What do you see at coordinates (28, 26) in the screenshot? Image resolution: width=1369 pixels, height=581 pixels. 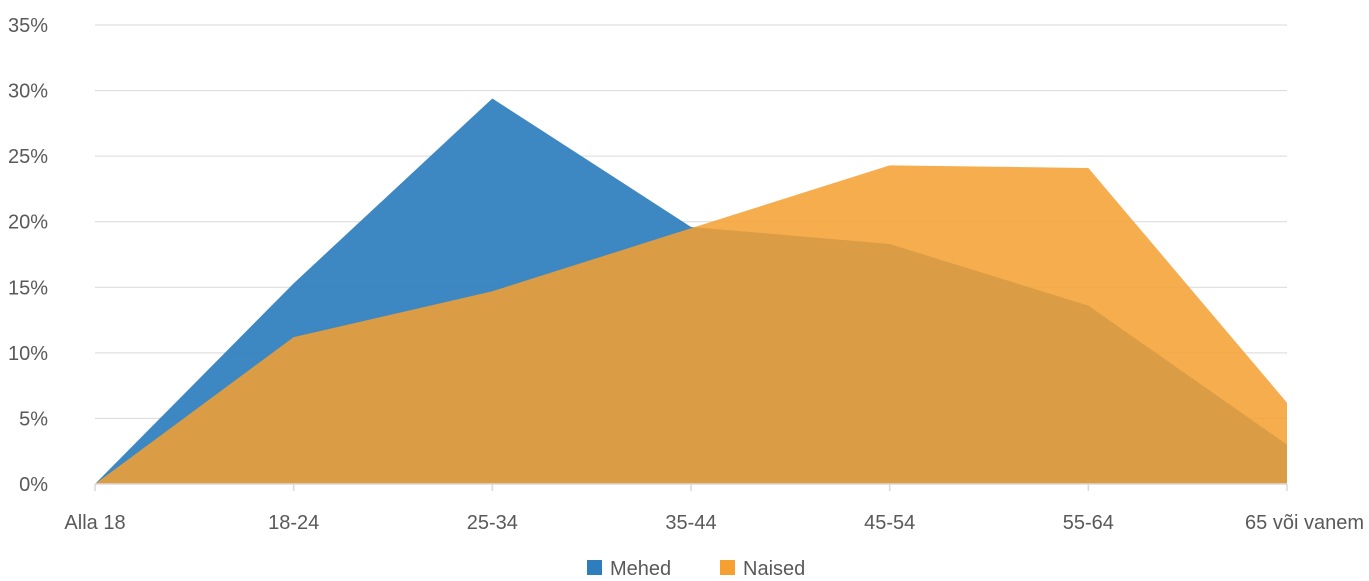 I see `y-tick-label: 35%` at bounding box center [28, 26].